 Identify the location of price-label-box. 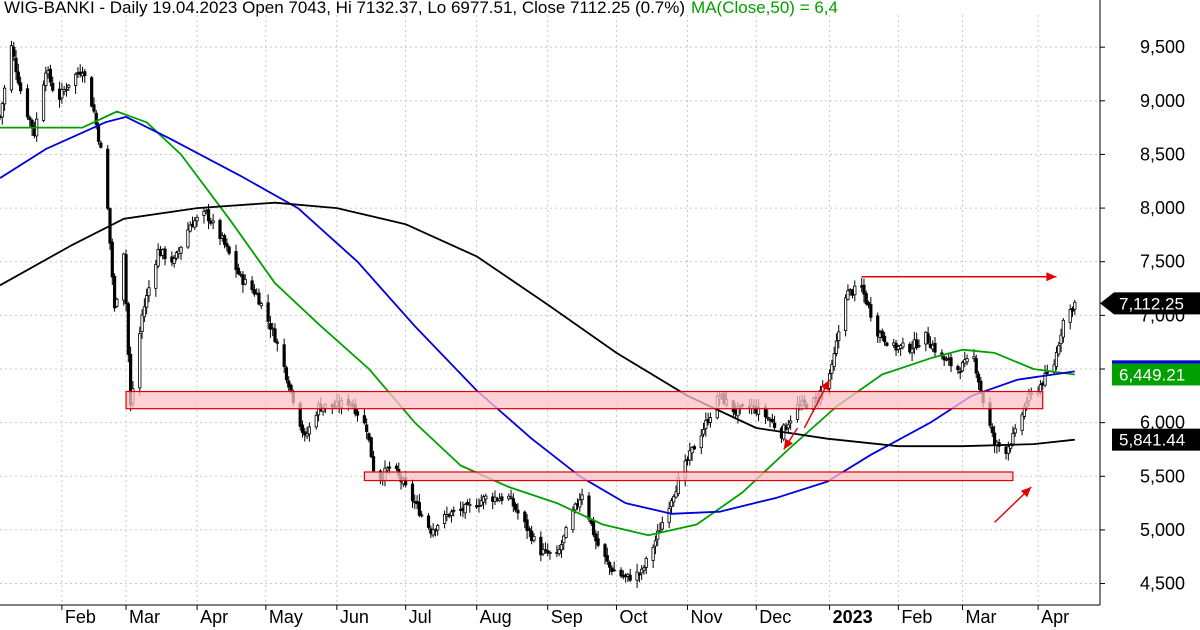
(1150, 303).